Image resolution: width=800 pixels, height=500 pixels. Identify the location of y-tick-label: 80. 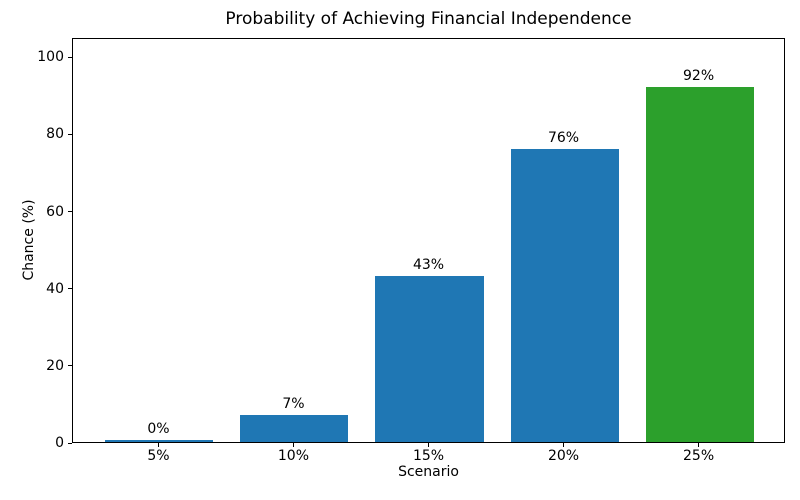
(55, 134).